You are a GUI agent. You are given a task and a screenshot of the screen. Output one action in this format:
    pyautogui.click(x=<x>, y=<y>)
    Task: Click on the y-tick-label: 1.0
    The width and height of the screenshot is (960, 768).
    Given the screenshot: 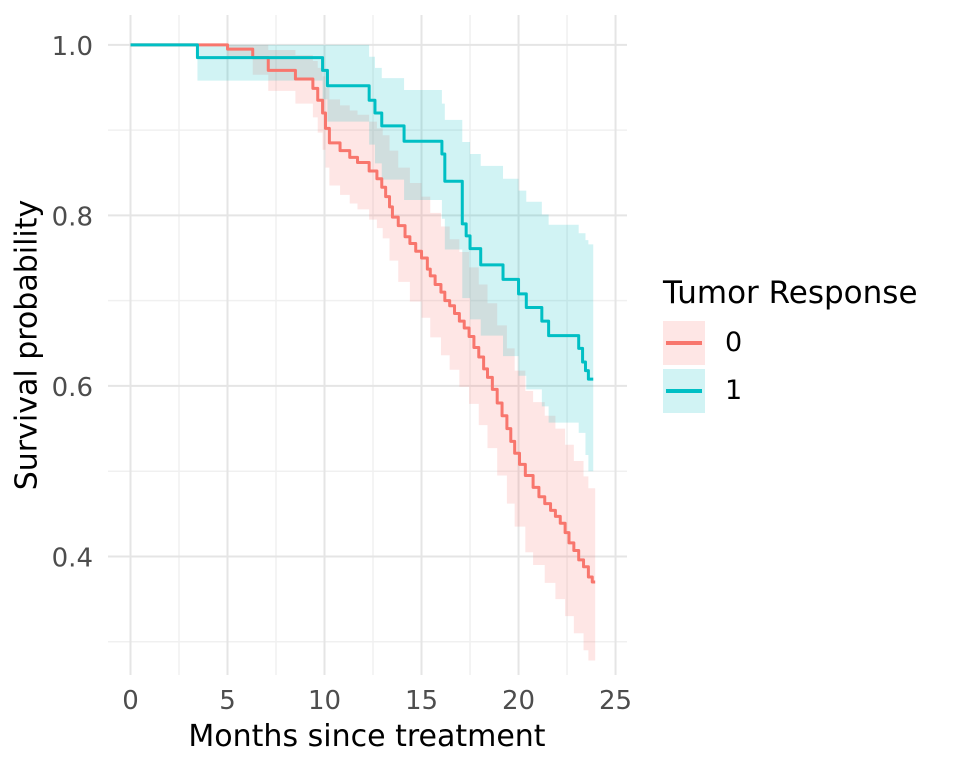 What is the action you would take?
    pyautogui.click(x=72, y=47)
    